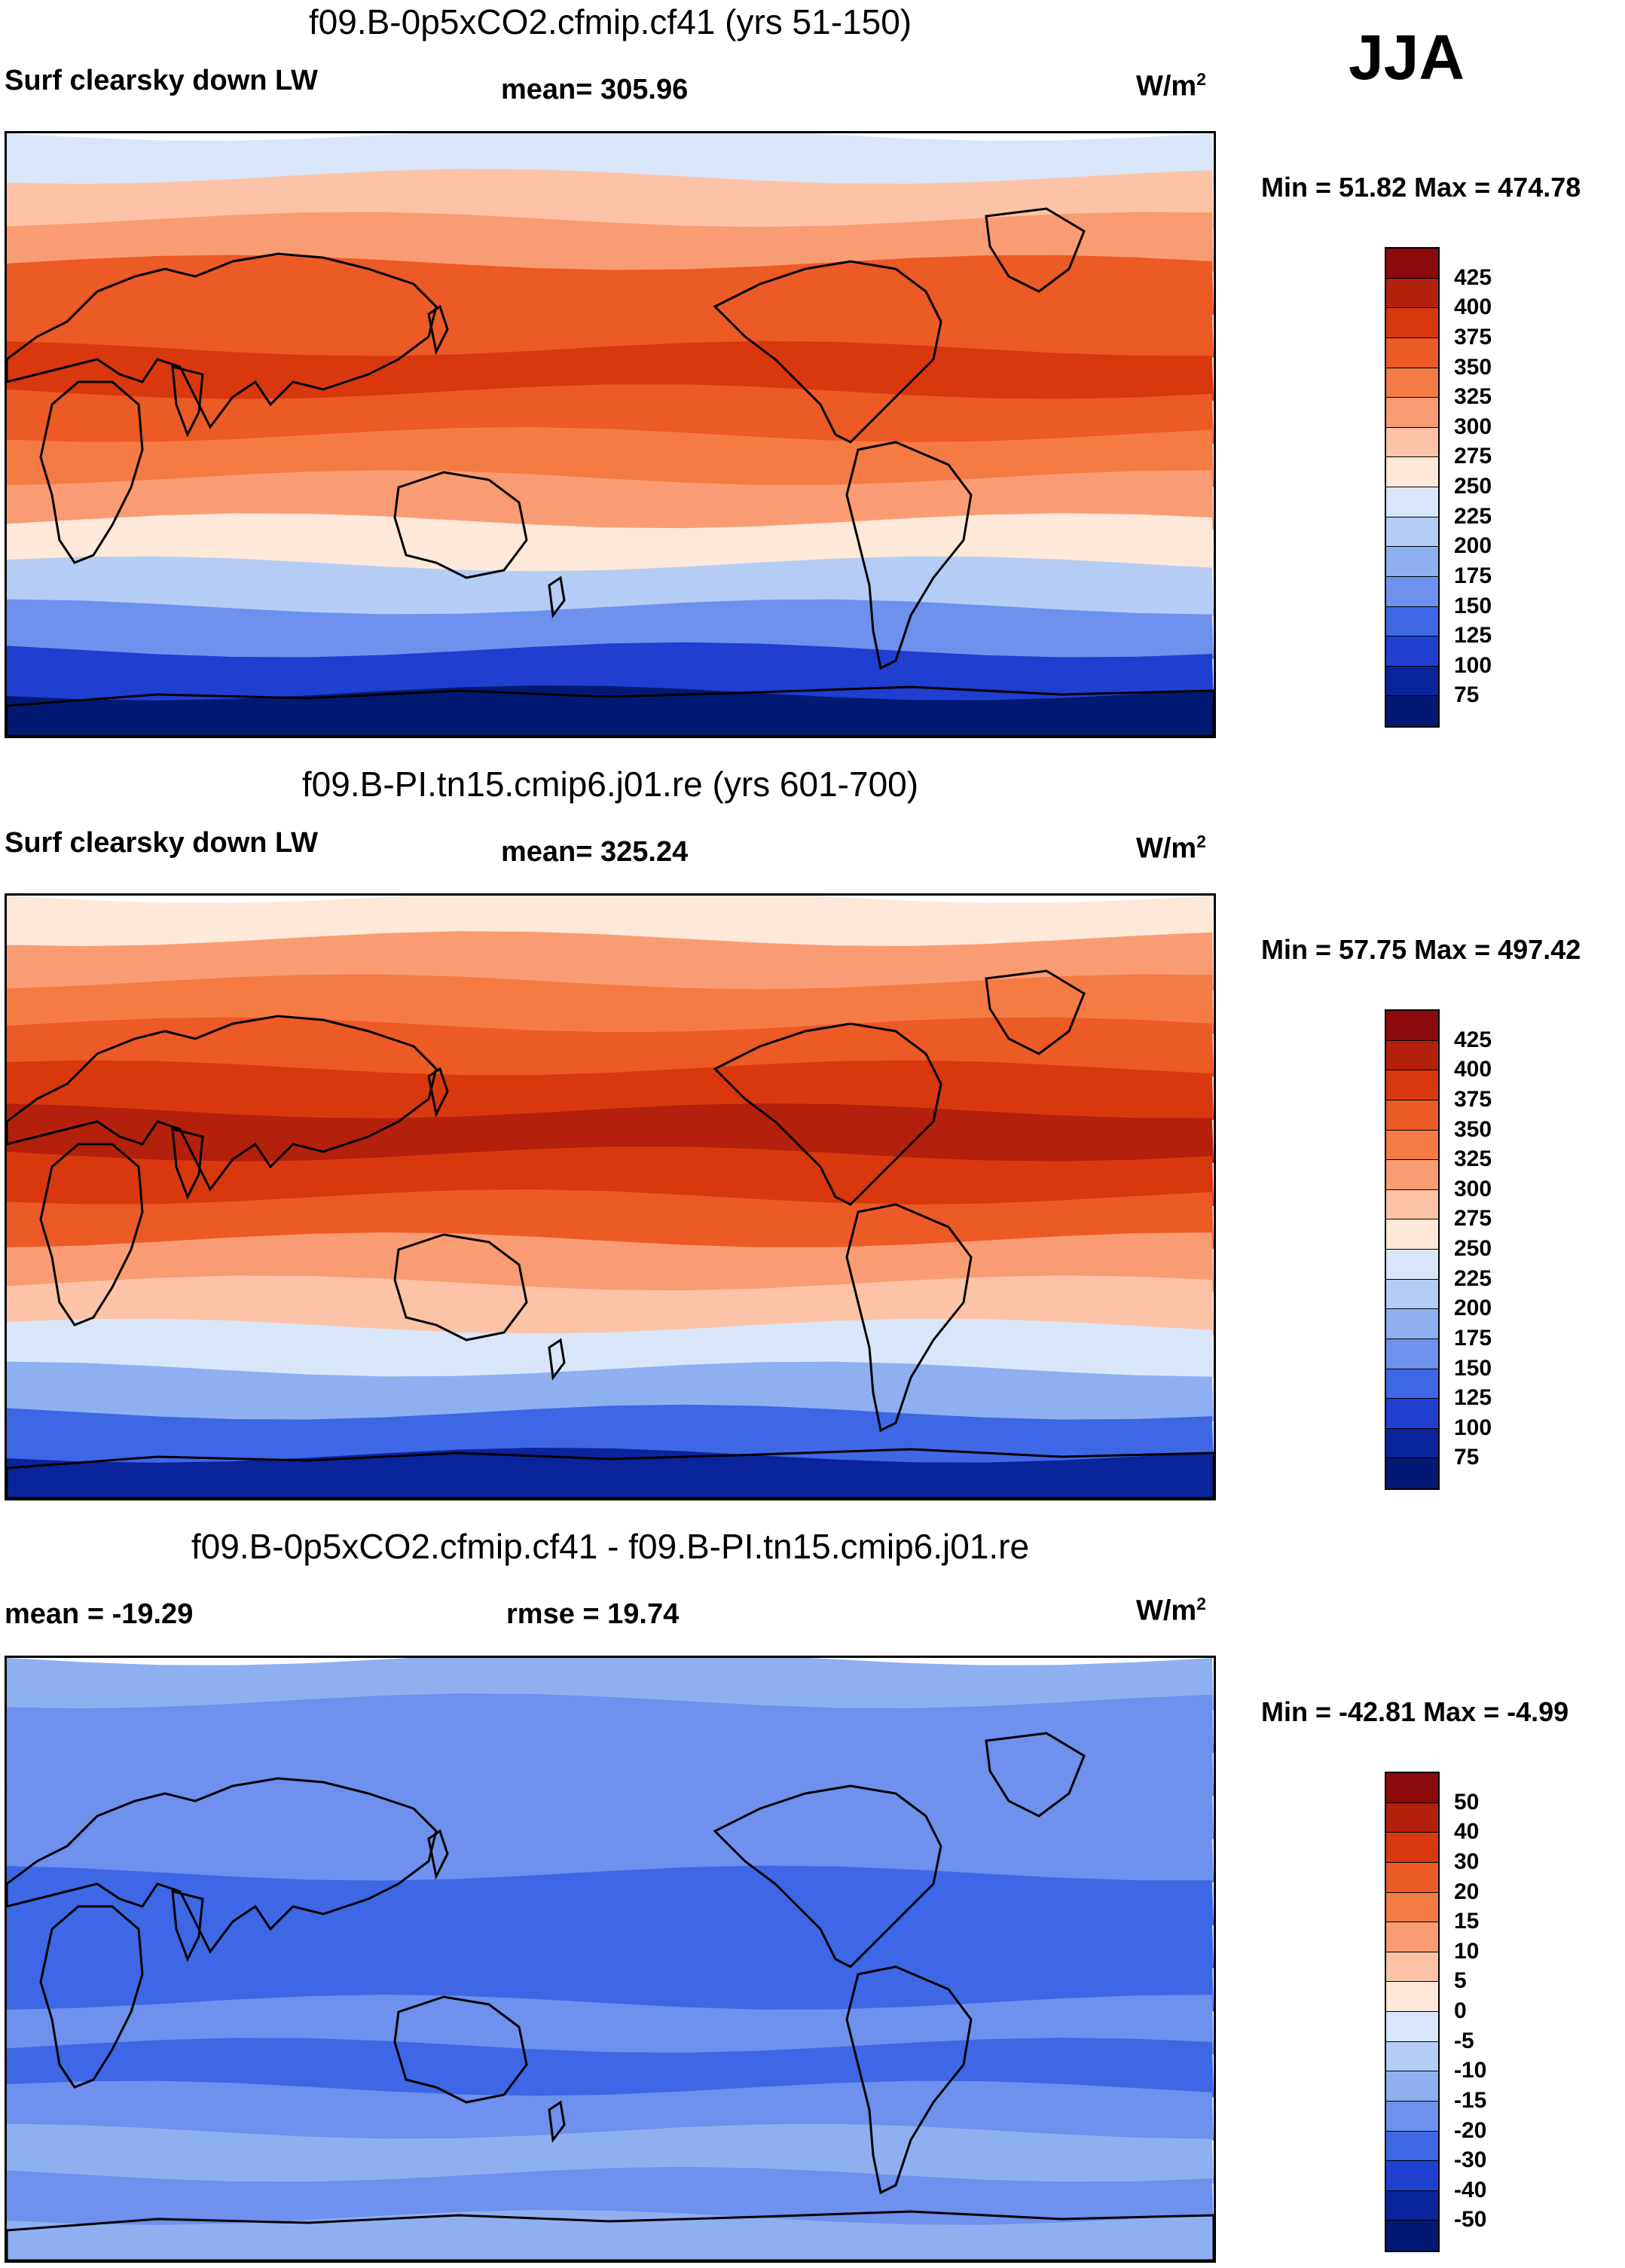 The image size is (1625, 2268). What do you see at coordinates (1467, 1892) in the screenshot?
I see `colorbar-tick-label: 20` at bounding box center [1467, 1892].